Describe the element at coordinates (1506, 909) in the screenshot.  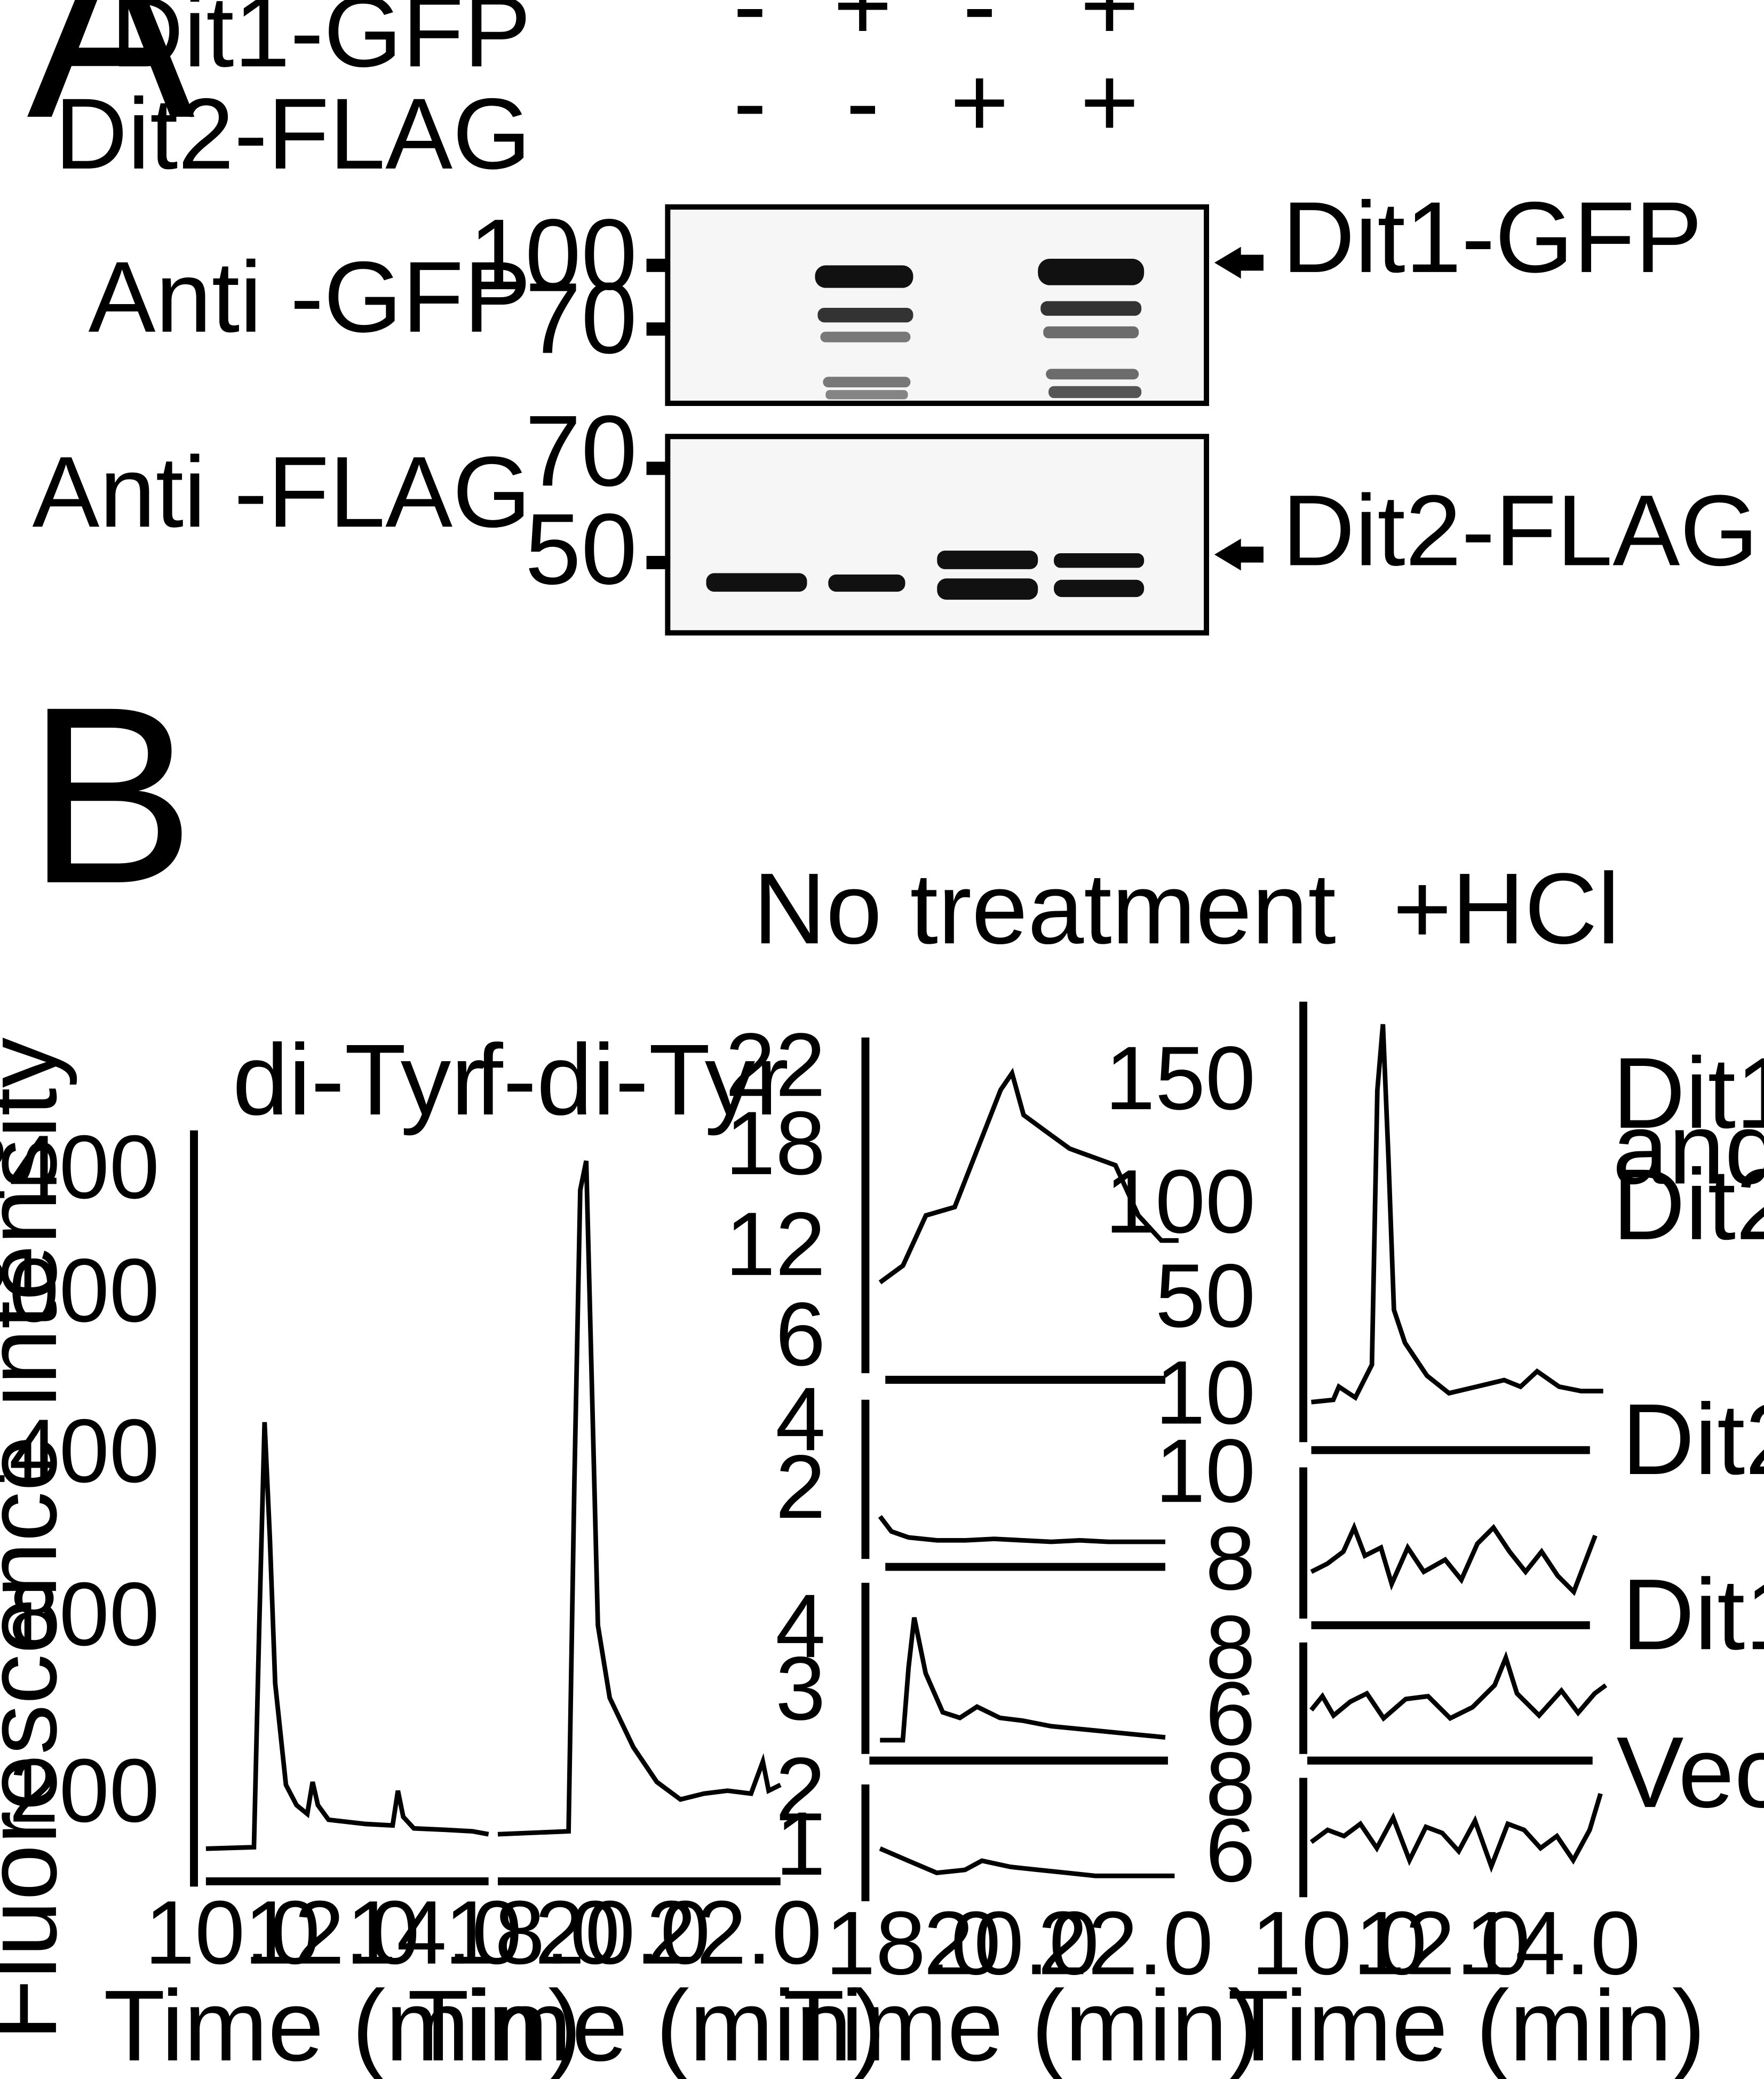
I see `column-title-hcl: +HCl` at that location.